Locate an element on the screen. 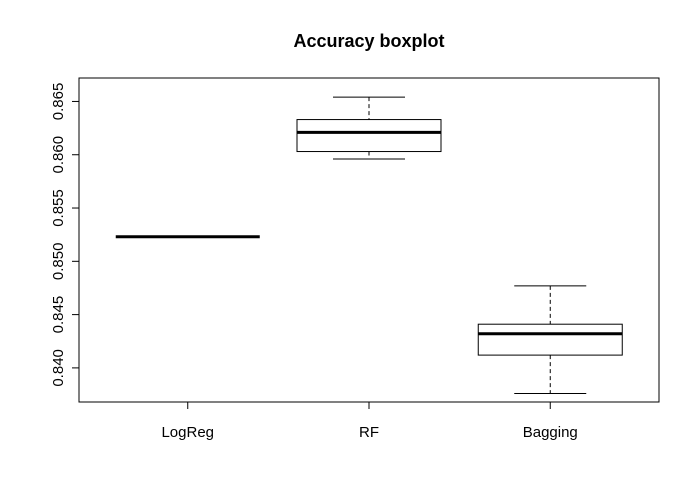 The height and width of the screenshot is (500, 700). box-rf is located at coordinates (369, 128).